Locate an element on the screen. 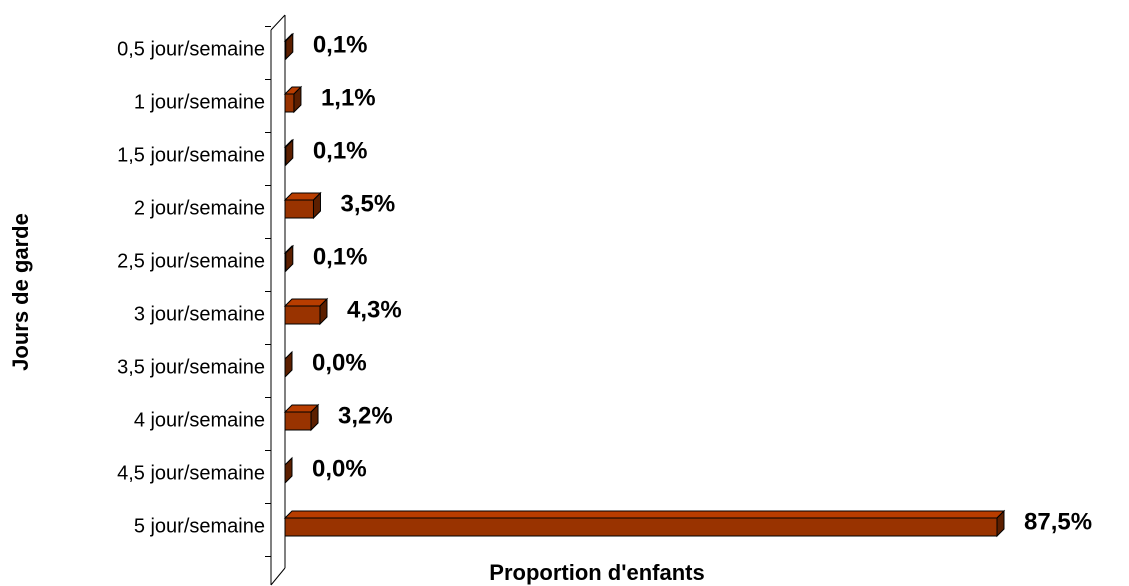 This screenshot has width=1129, height=586. x-axis-label: Proportion d'enfants is located at coordinates (596, 572).